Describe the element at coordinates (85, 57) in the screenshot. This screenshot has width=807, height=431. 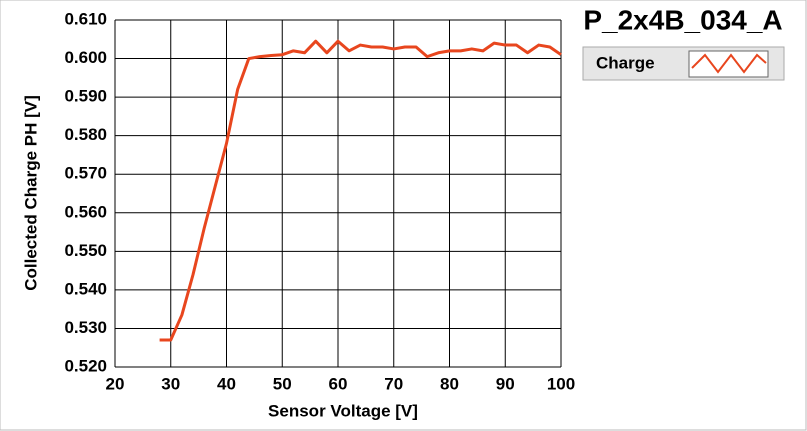
I see `y-tick-label: 0.600` at that location.